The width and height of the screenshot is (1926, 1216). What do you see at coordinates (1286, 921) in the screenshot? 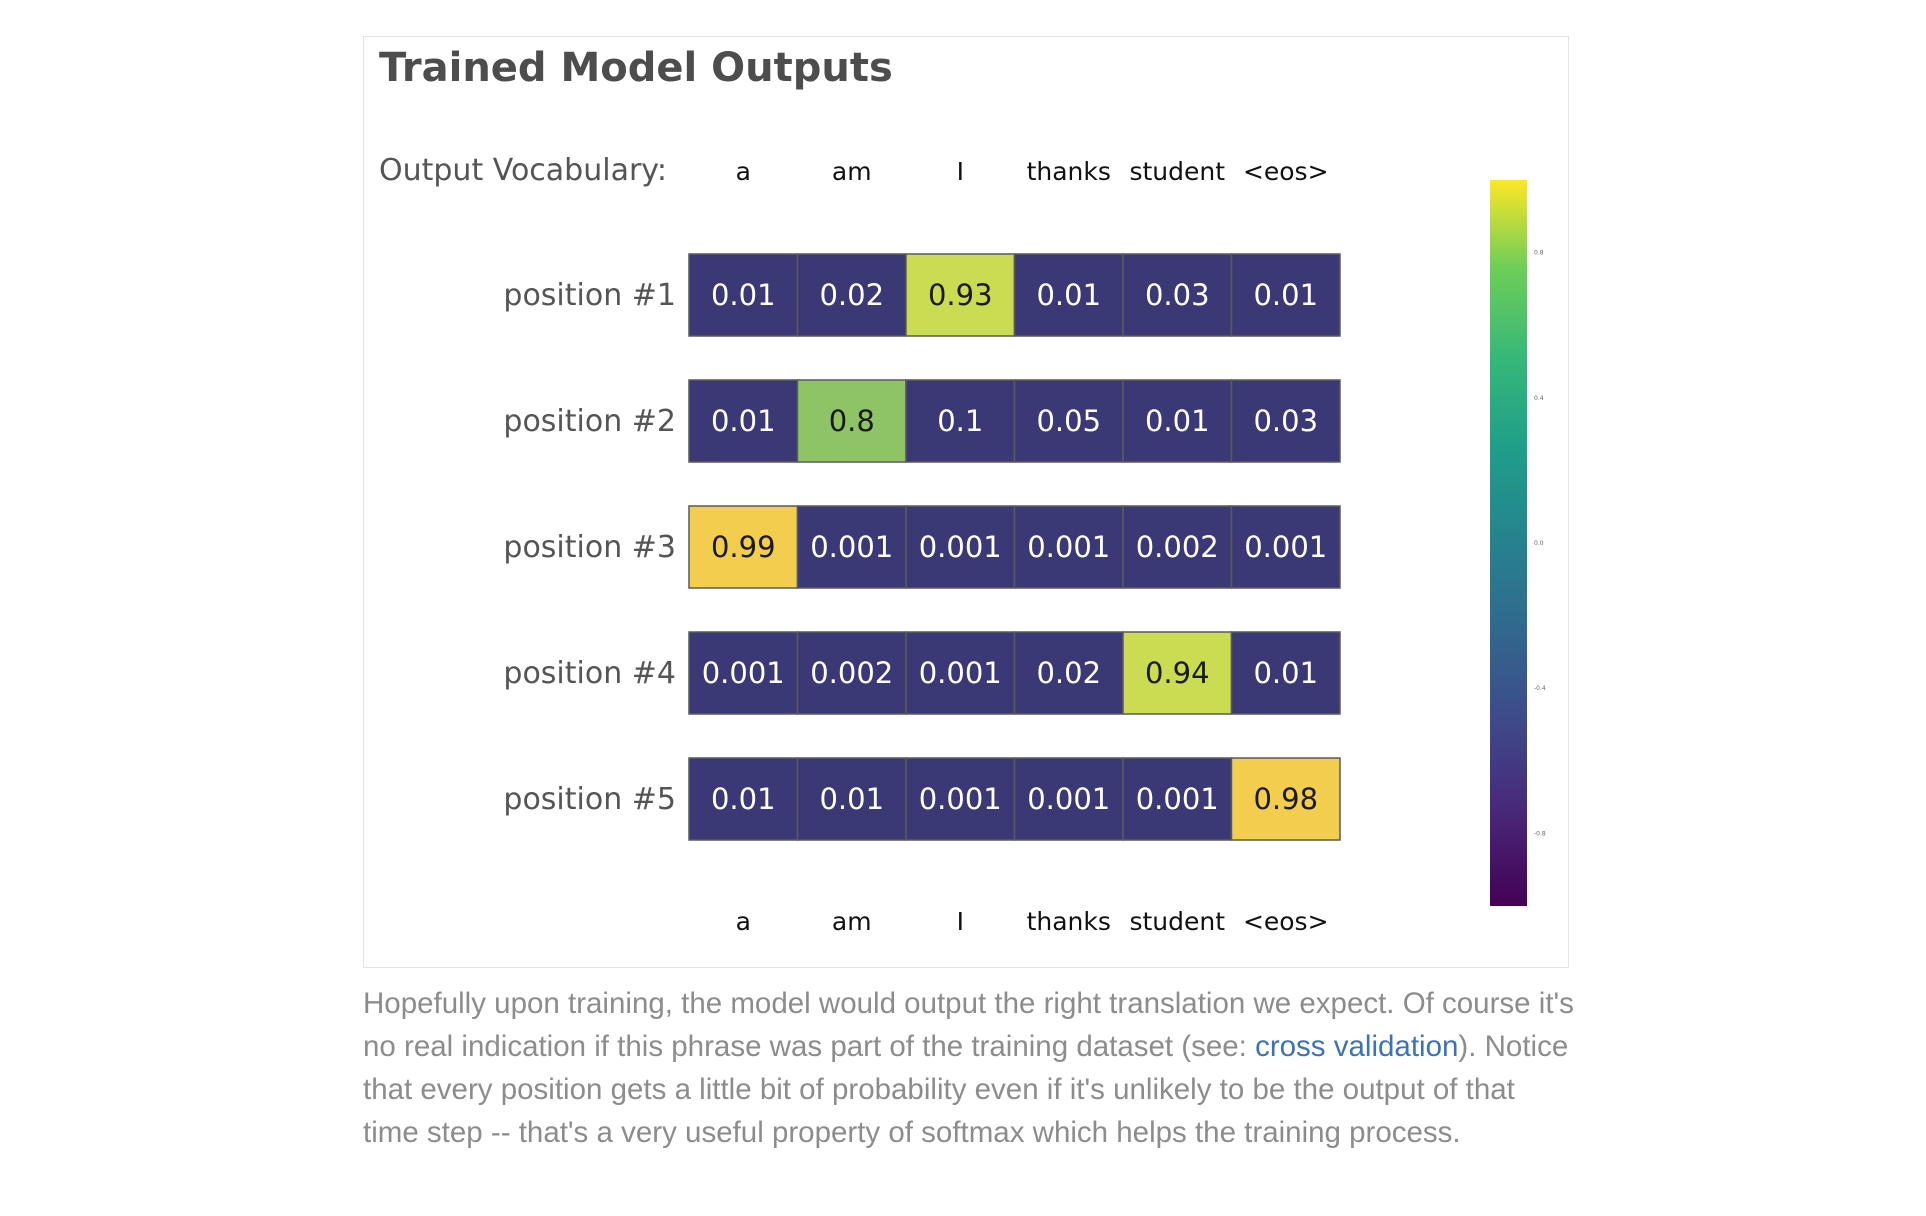
I see `bottom-col-label-eos: <eos>` at bounding box center [1286, 921].